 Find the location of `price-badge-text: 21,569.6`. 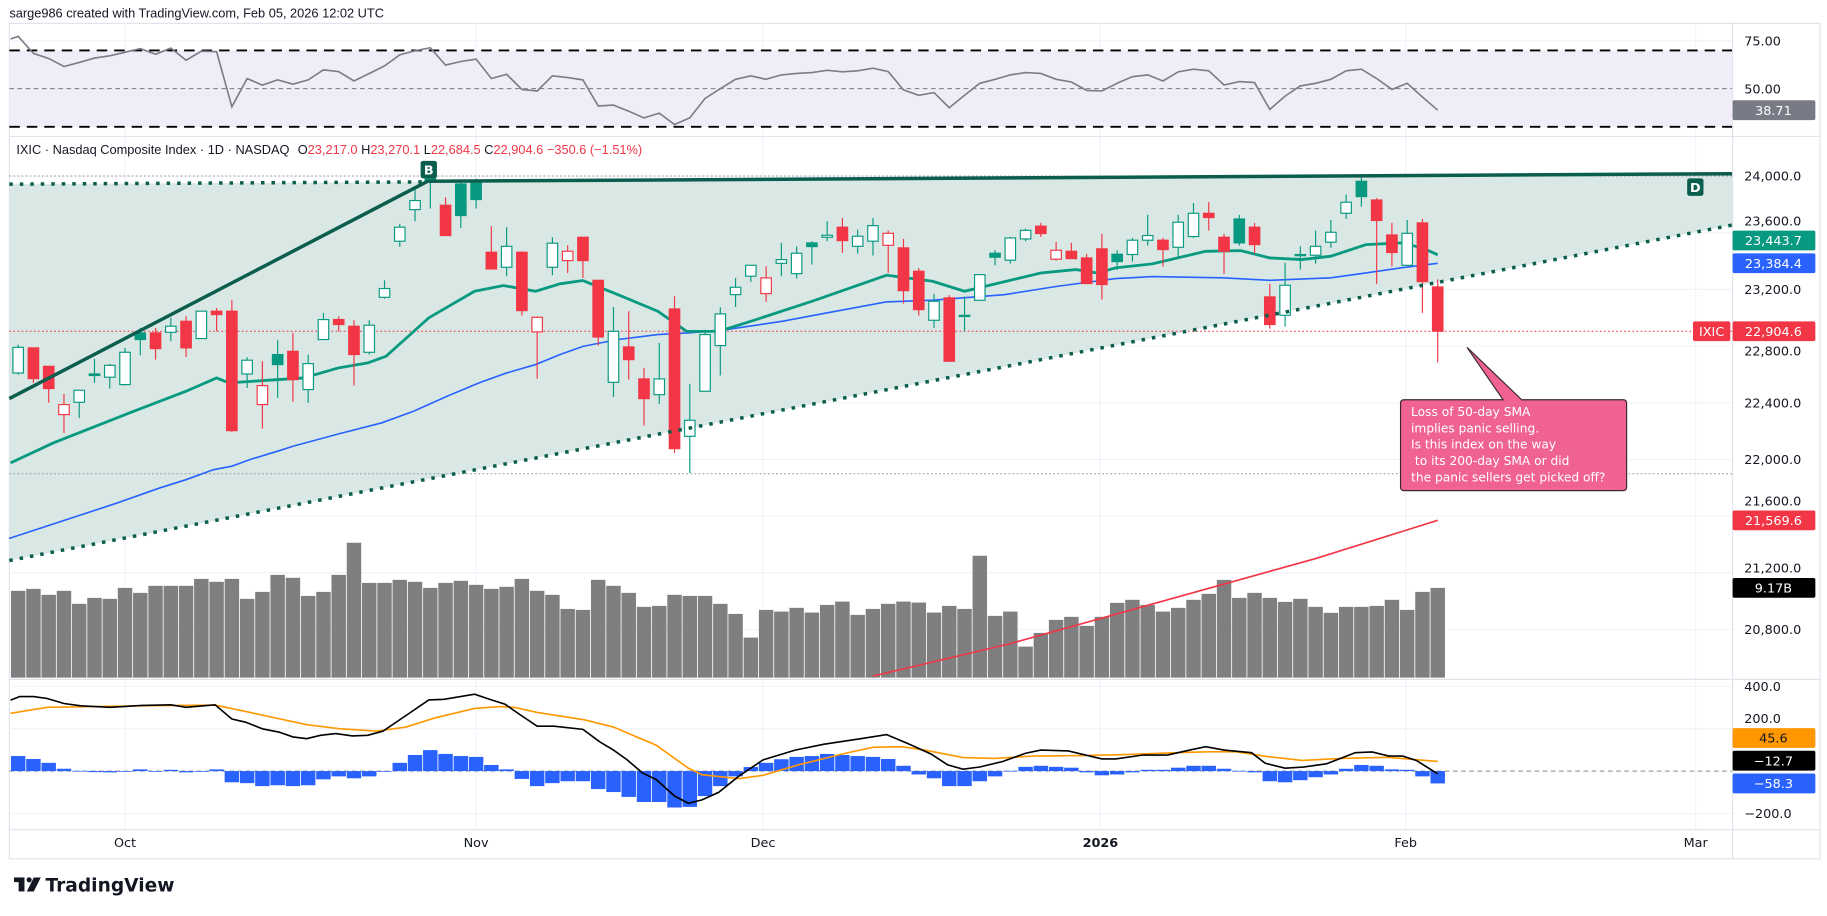

price-badge-text: 21,569.6 is located at coordinates (1773, 521).